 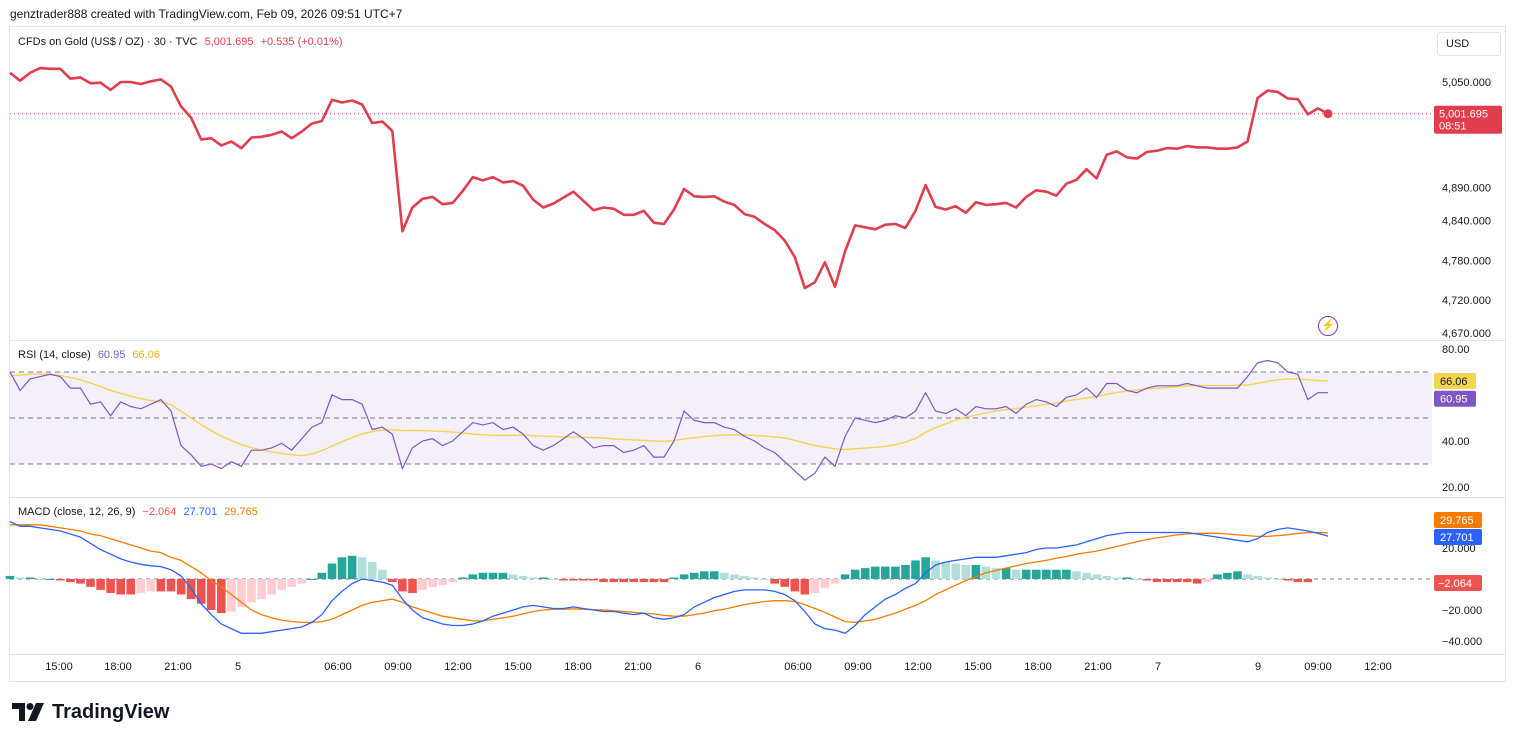 I want to click on time-axis-label: 09:00, so click(x=858, y=667).